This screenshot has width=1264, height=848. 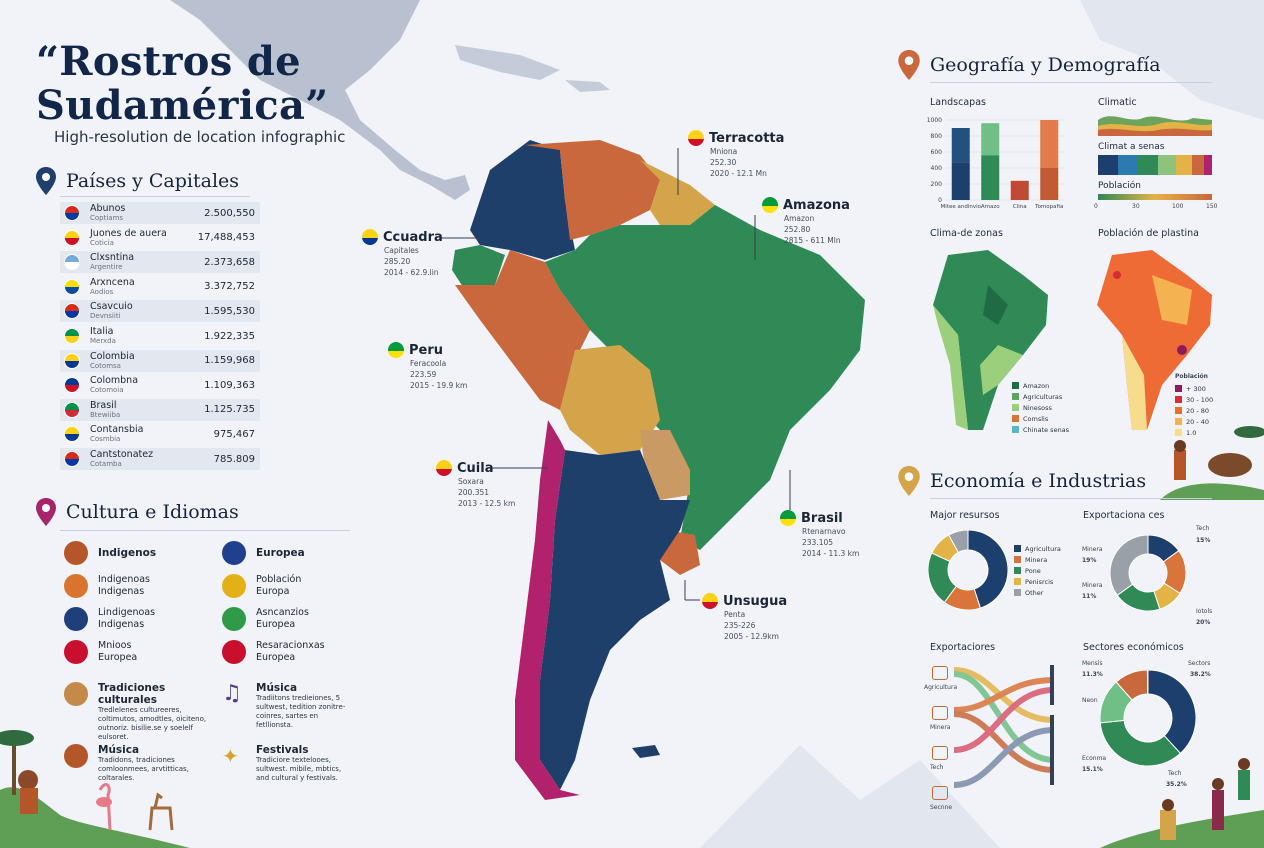 What do you see at coordinates (937, 136) in the screenshot?
I see `bar-ytick: 800` at bounding box center [937, 136].